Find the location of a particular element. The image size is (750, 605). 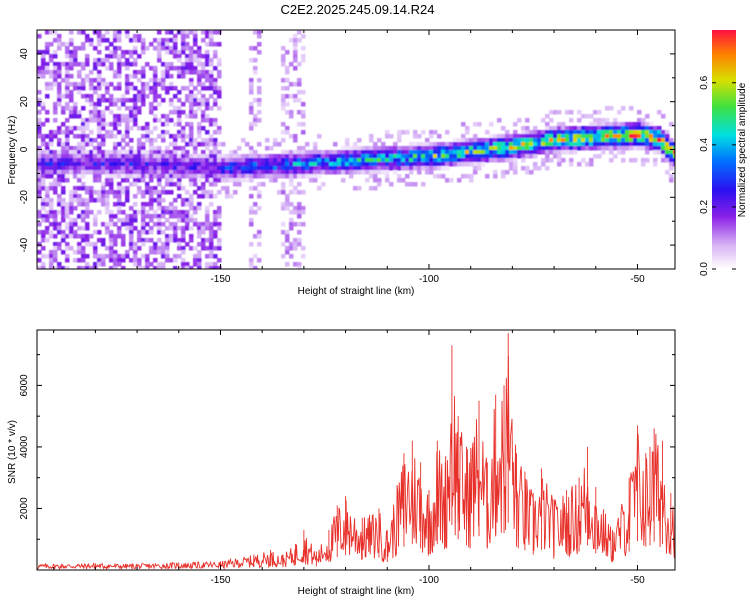

chart-title: C2E2.2025.245.09.14.R24 is located at coordinates (357, 9).